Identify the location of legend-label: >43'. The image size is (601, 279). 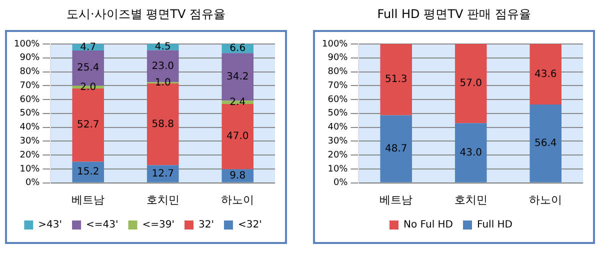
(50, 225).